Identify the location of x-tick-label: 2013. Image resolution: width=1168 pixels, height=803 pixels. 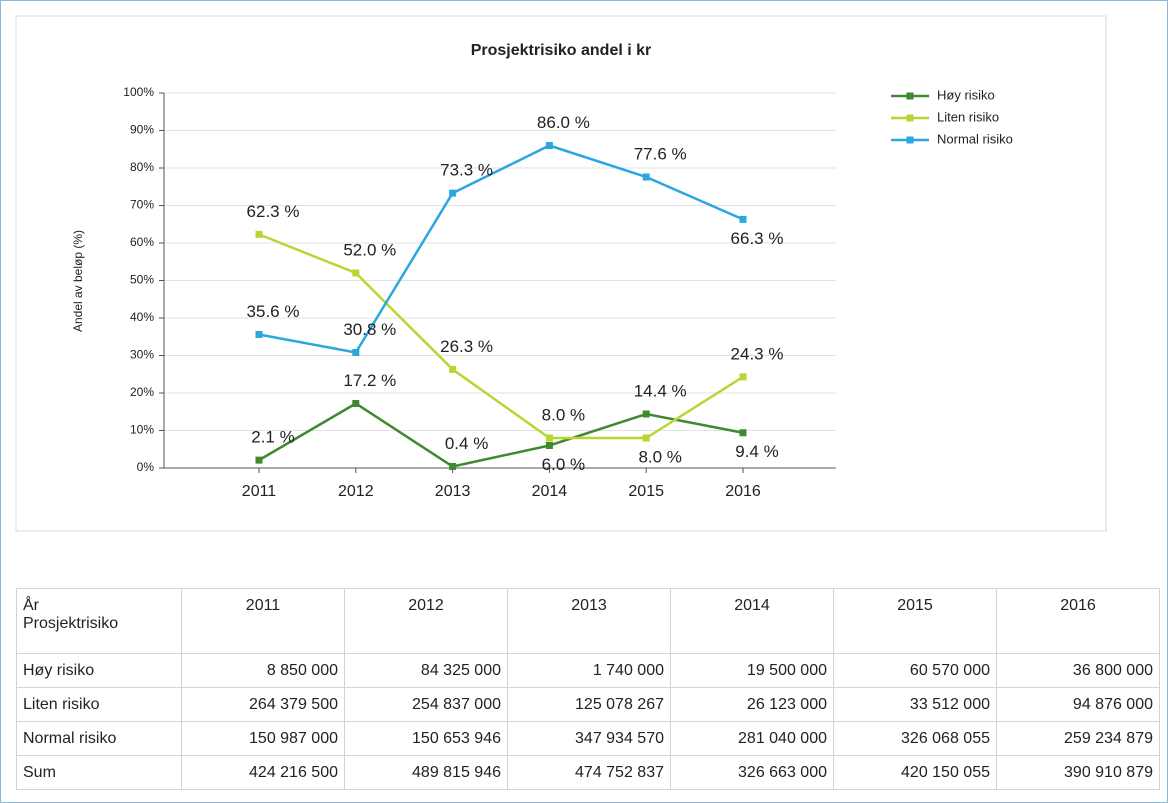
(453, 491).